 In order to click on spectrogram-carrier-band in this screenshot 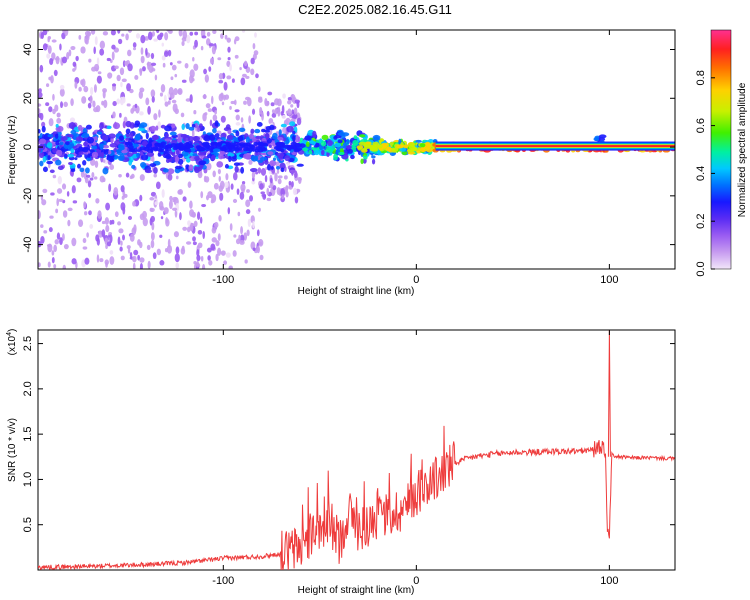, I will do `click(555, 146)`.